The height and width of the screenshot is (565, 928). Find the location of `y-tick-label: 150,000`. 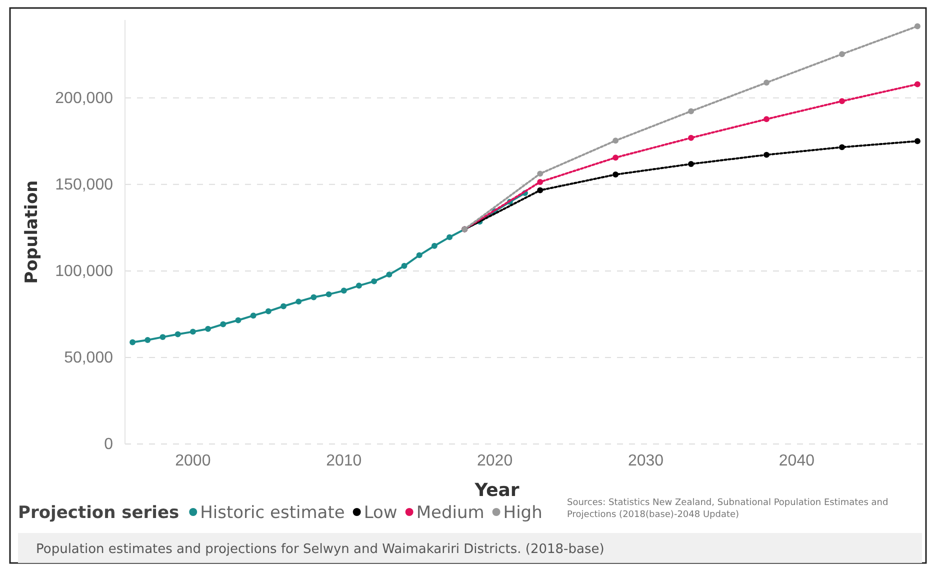

y-tick-label: 150,000 is located at coordinates (84, 185).